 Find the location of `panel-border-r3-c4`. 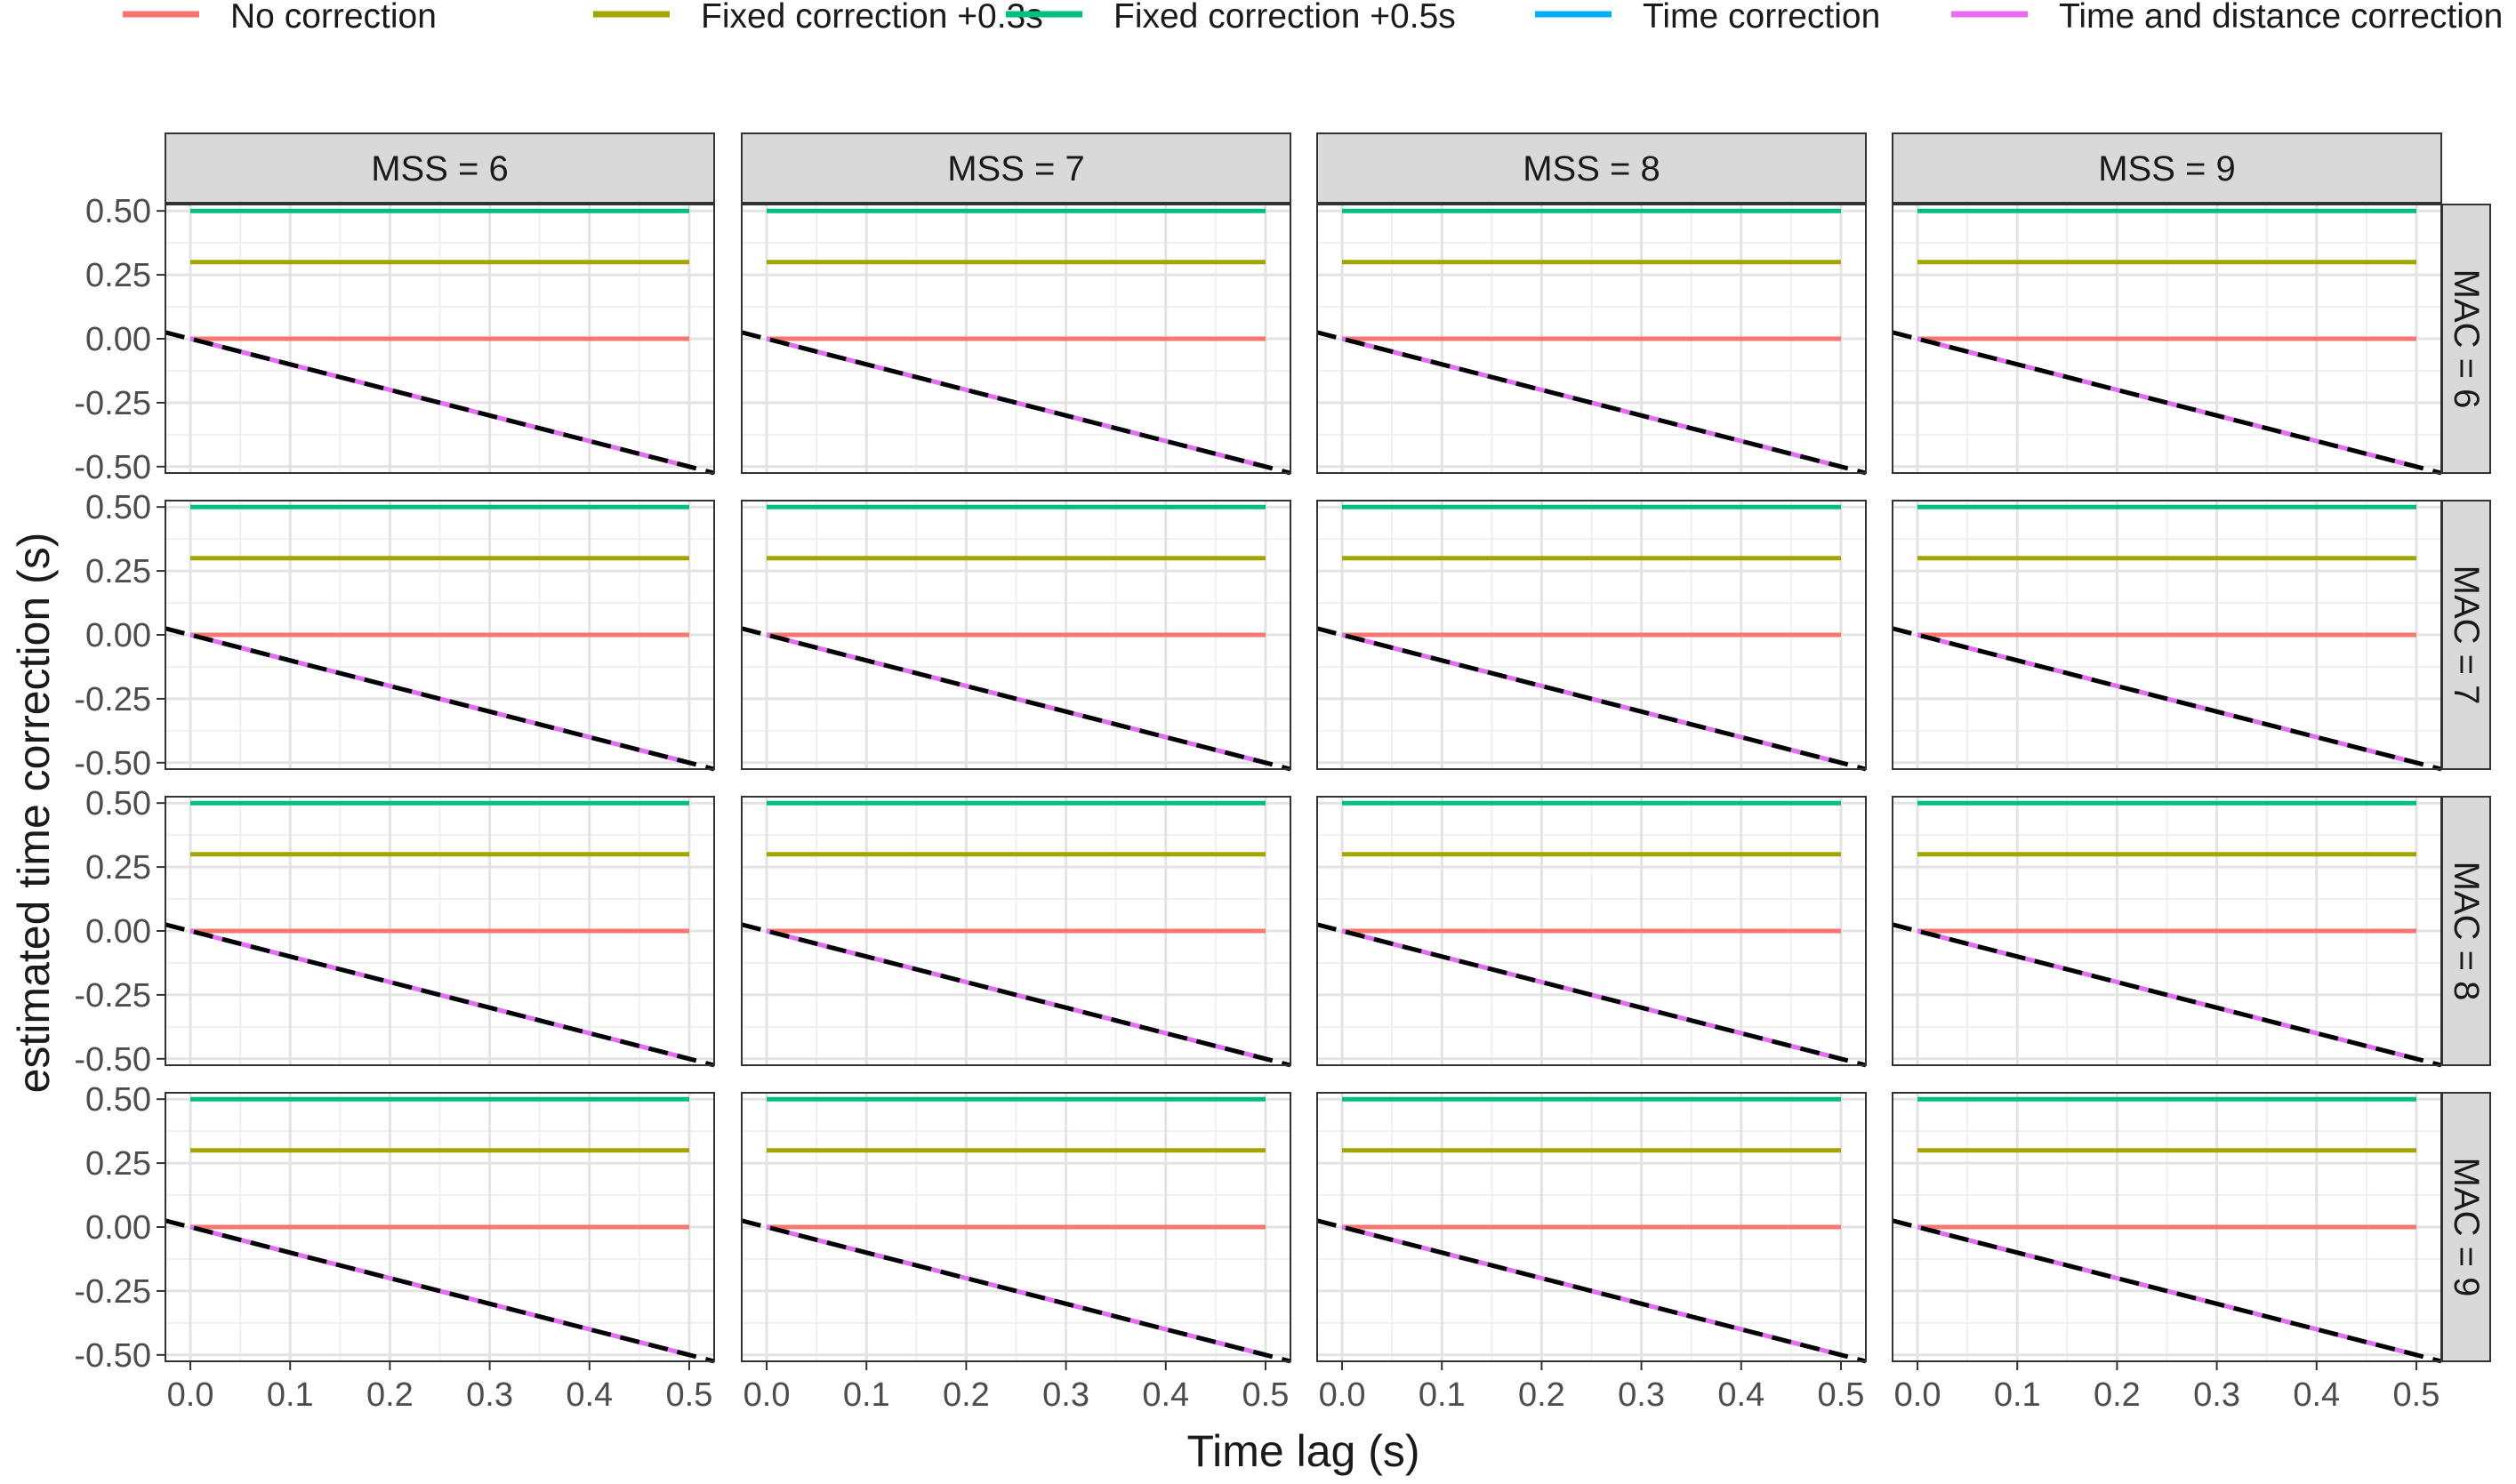

panel-border-r3-c4 is located at coordinates (2167, 931).